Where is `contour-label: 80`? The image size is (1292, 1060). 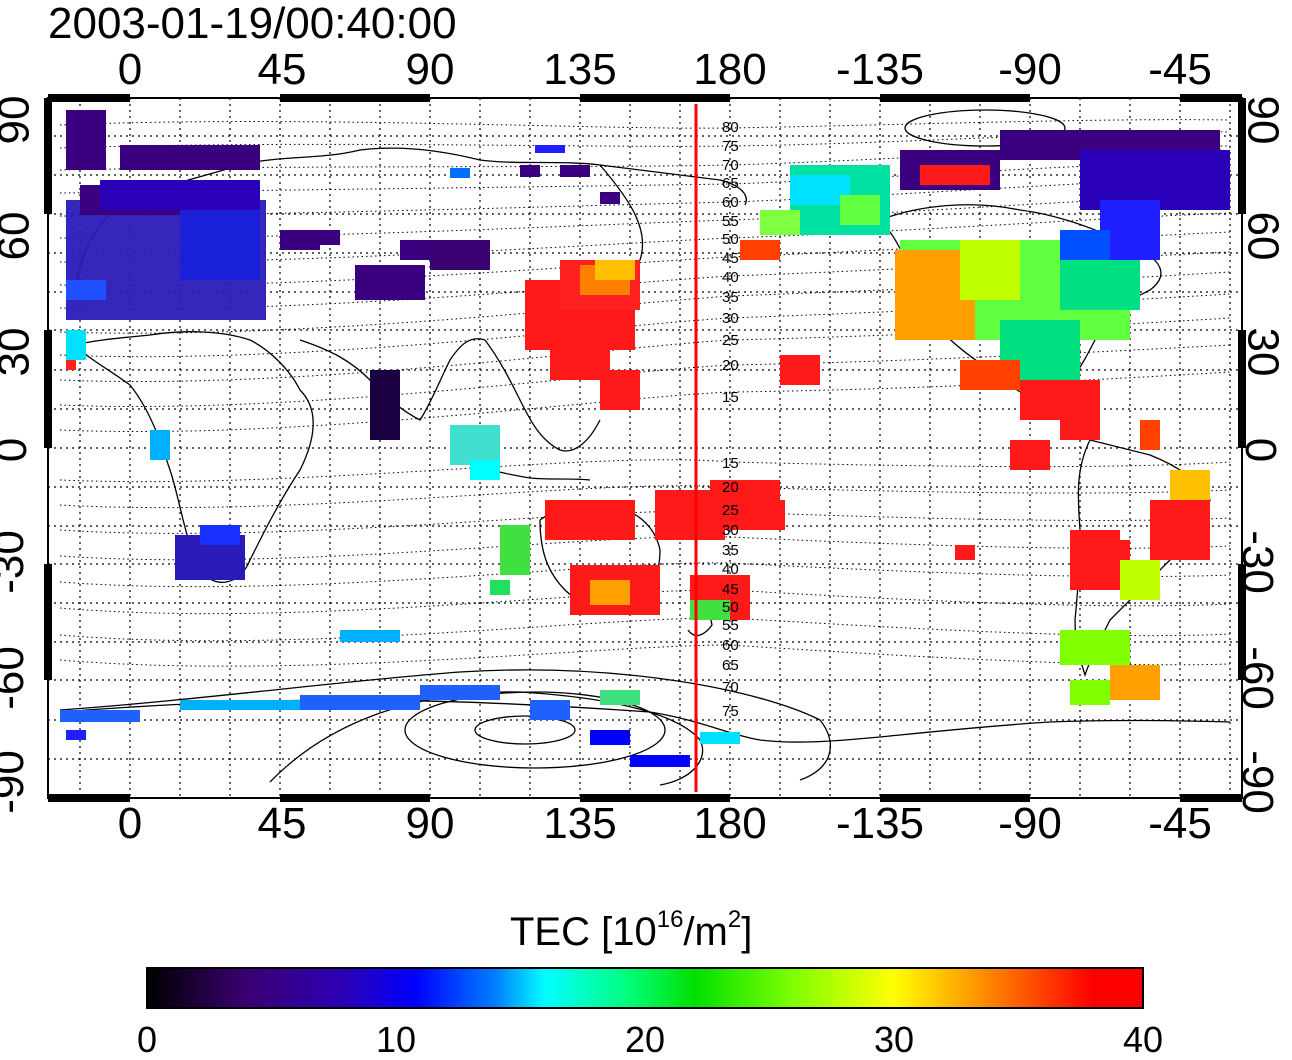 contour-label: 80 is located at coordinates (730, 127).